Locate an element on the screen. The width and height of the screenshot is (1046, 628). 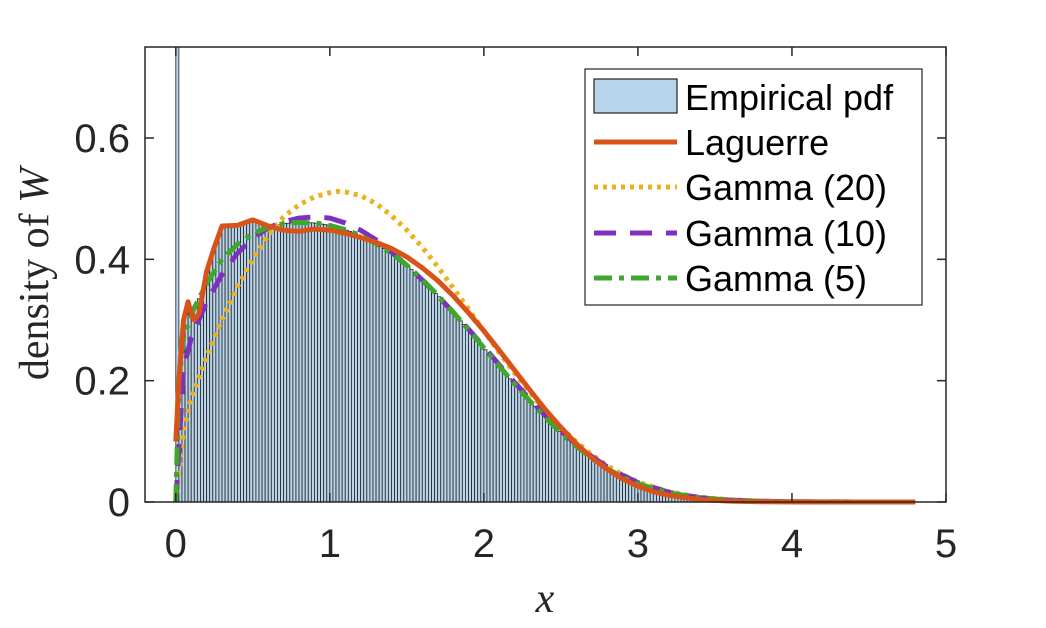
legend-swatch-empirical is located at coordinates (635, 96).